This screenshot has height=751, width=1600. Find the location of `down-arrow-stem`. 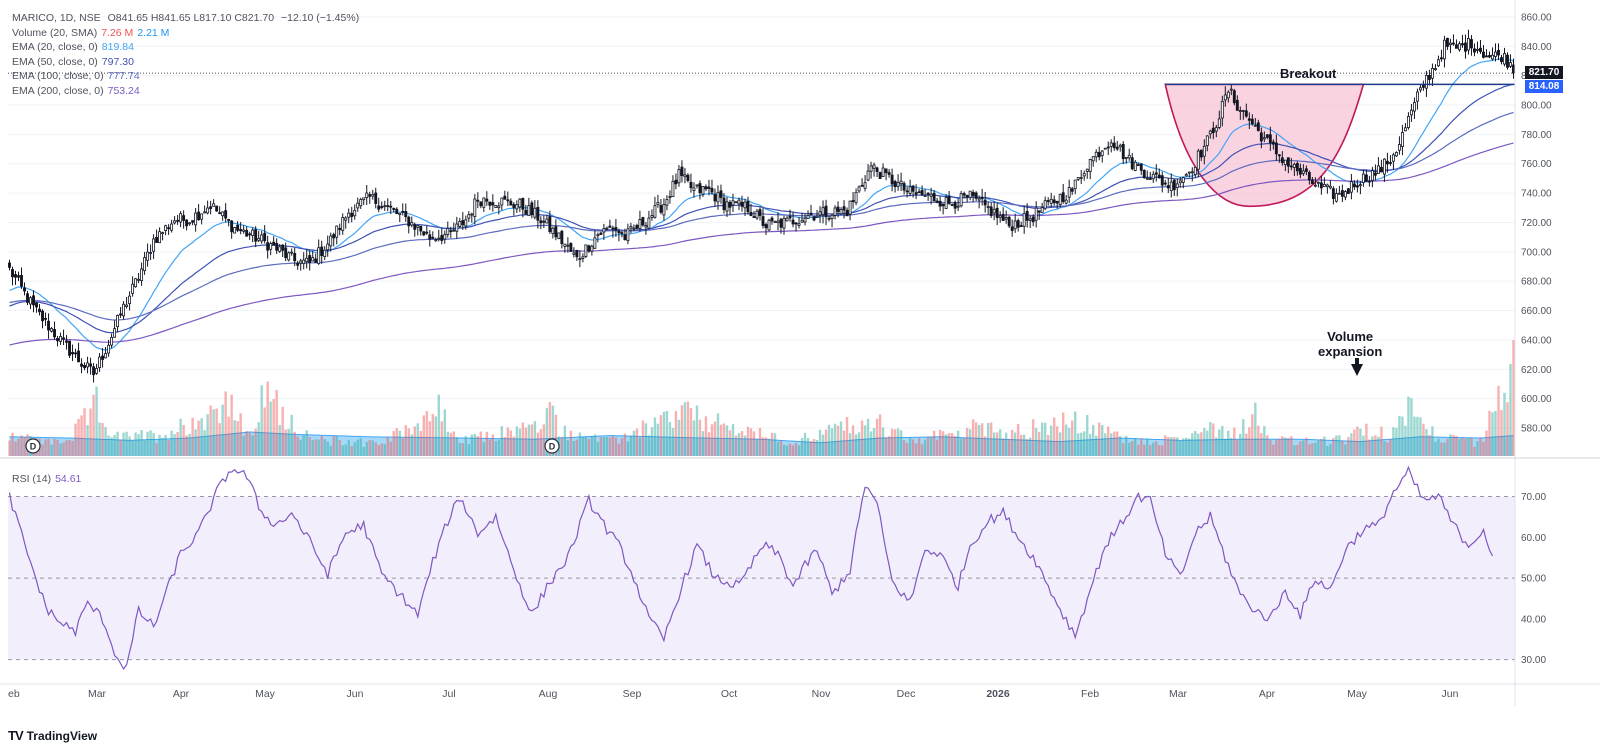

down-arrow-stem is located at coordinates (1357, 361).